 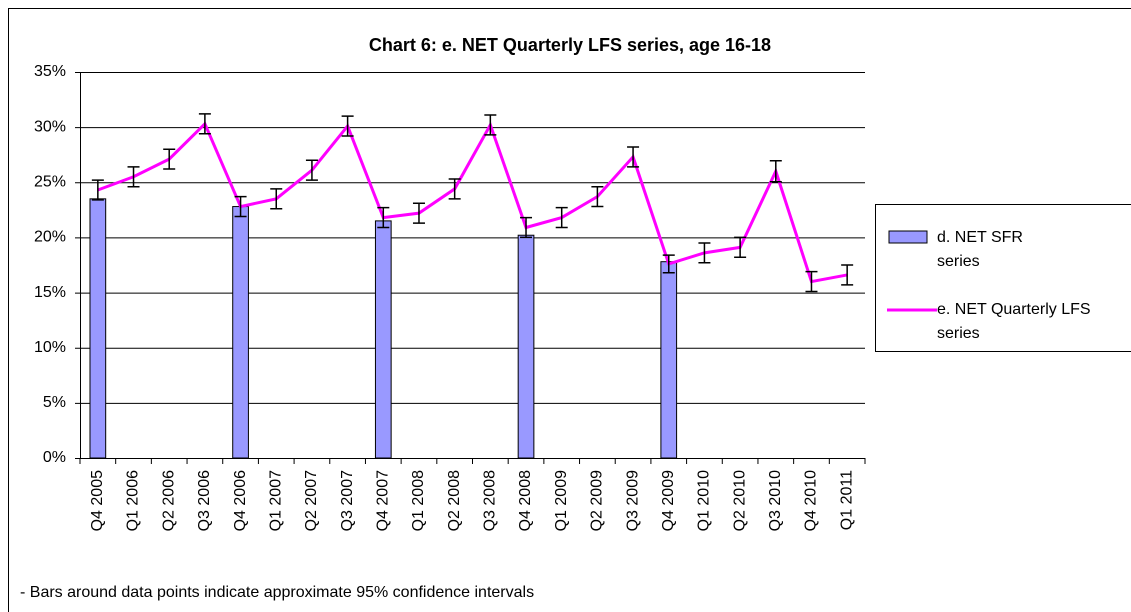 What do you see at coordinates (908, 237) in the screenshot?
I see `legend-swatch` at bounding box center [908, 237].